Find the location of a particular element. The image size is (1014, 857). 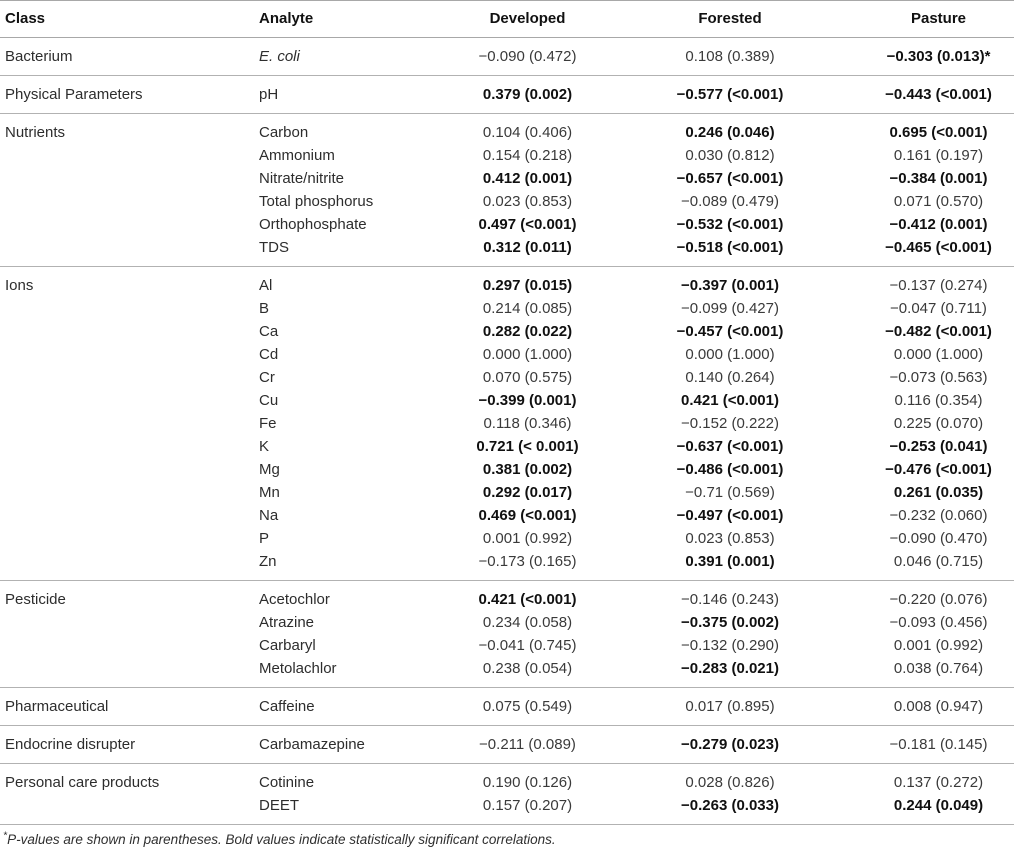

analyte-cell: Atrazine is located at coordinates (287, 622).